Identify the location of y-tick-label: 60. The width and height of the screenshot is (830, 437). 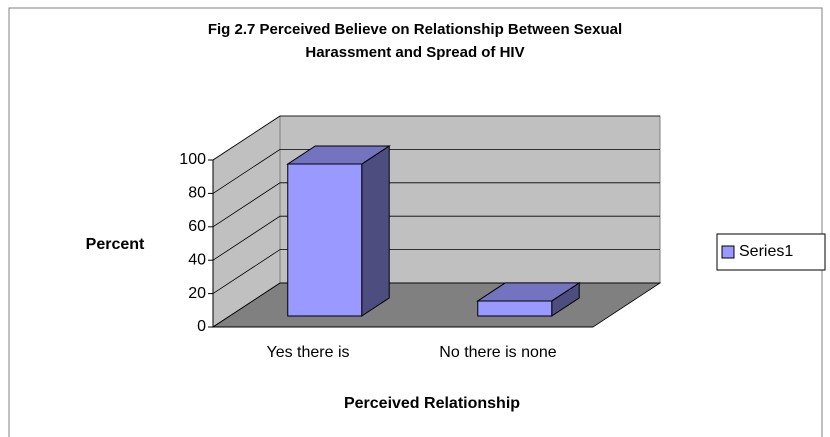
(197, 226).